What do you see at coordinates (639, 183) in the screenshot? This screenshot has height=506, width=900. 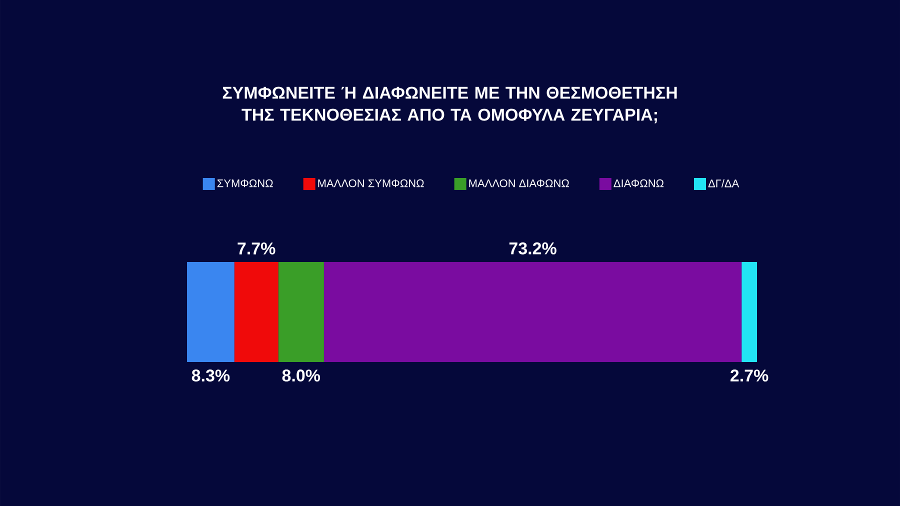 I see `legend-label: ΔΙΑΦΩΝΩ` at bounding box center [639, 183].